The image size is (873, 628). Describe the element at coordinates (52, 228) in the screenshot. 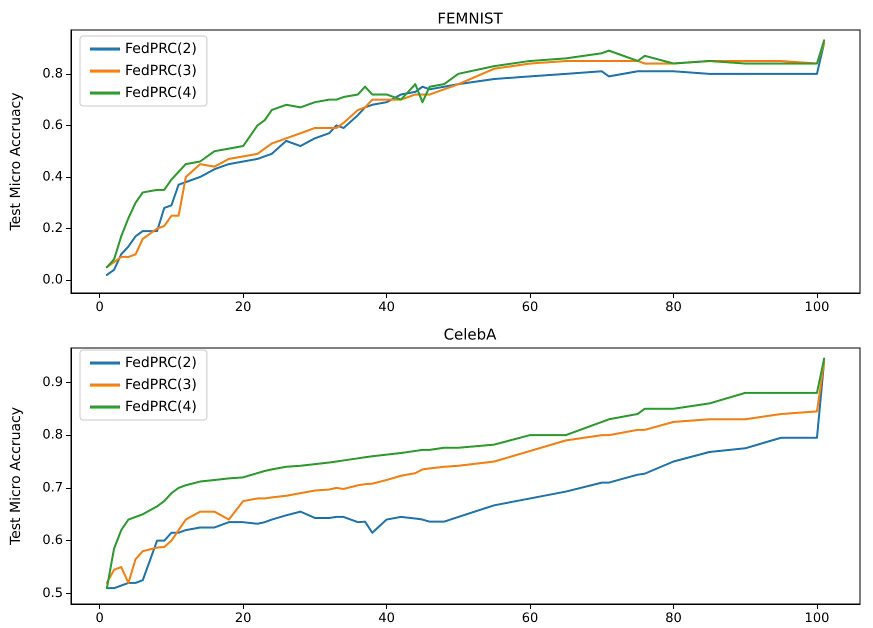

I see `y-tick-label: 0.2` at that location.